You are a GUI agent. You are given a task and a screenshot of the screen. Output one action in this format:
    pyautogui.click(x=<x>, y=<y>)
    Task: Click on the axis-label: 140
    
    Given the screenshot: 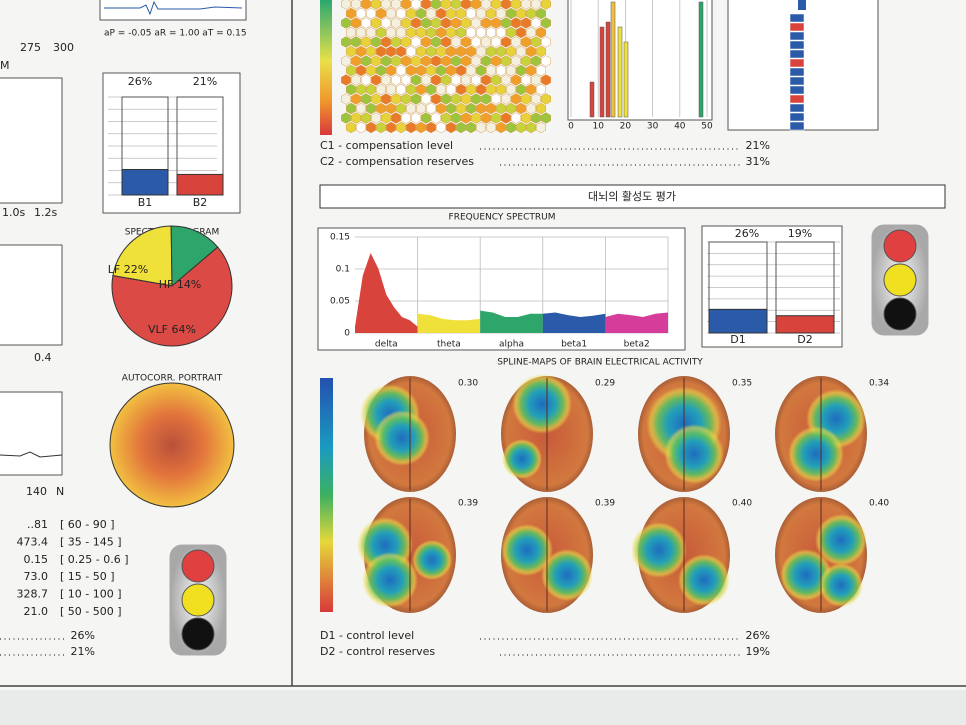 What is the action you would take?
    pyautogui.click(x=36, y=491)
    